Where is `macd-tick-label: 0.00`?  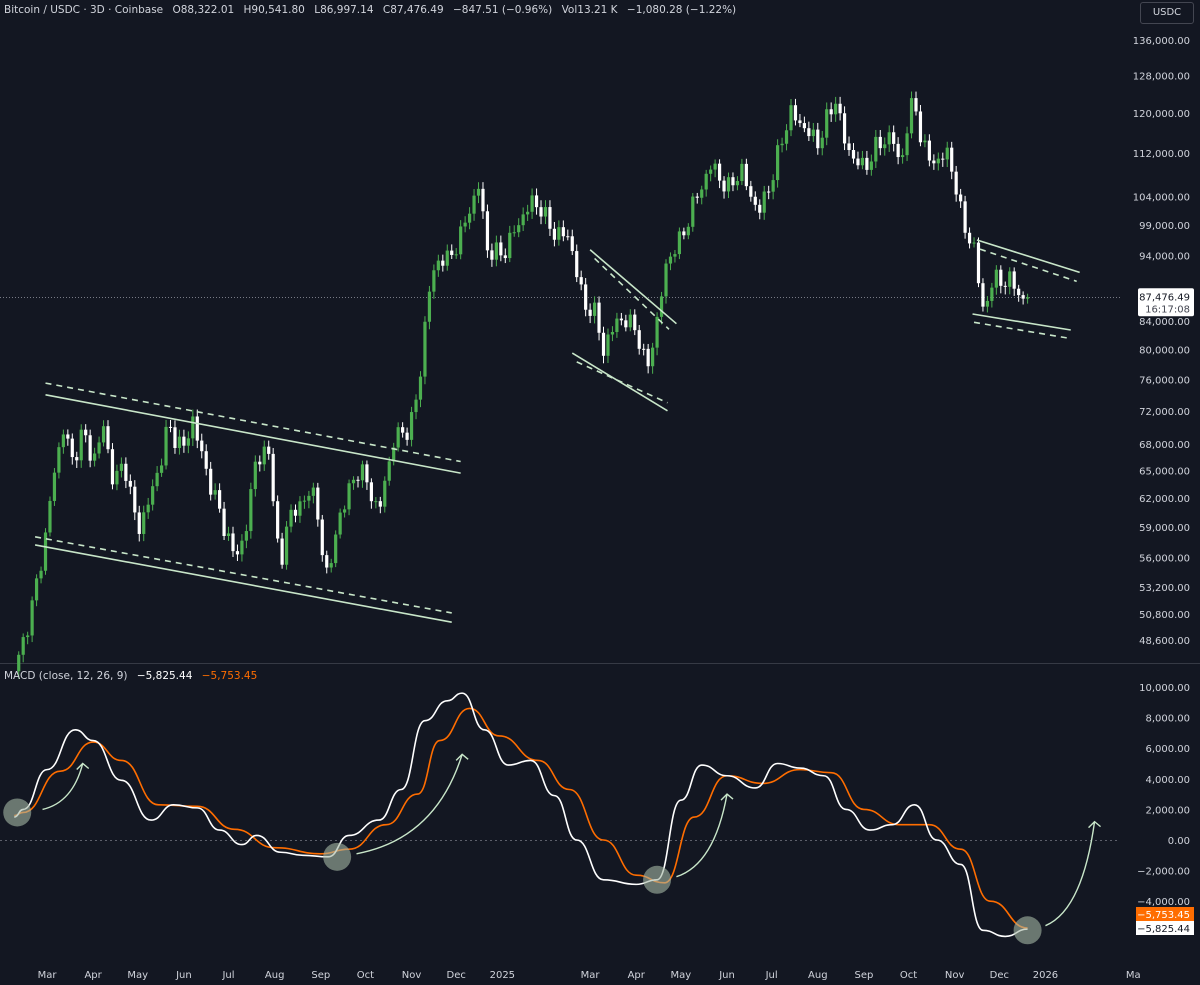
macd-tick-label: 0.00 is located at coordinates (1179, 841).